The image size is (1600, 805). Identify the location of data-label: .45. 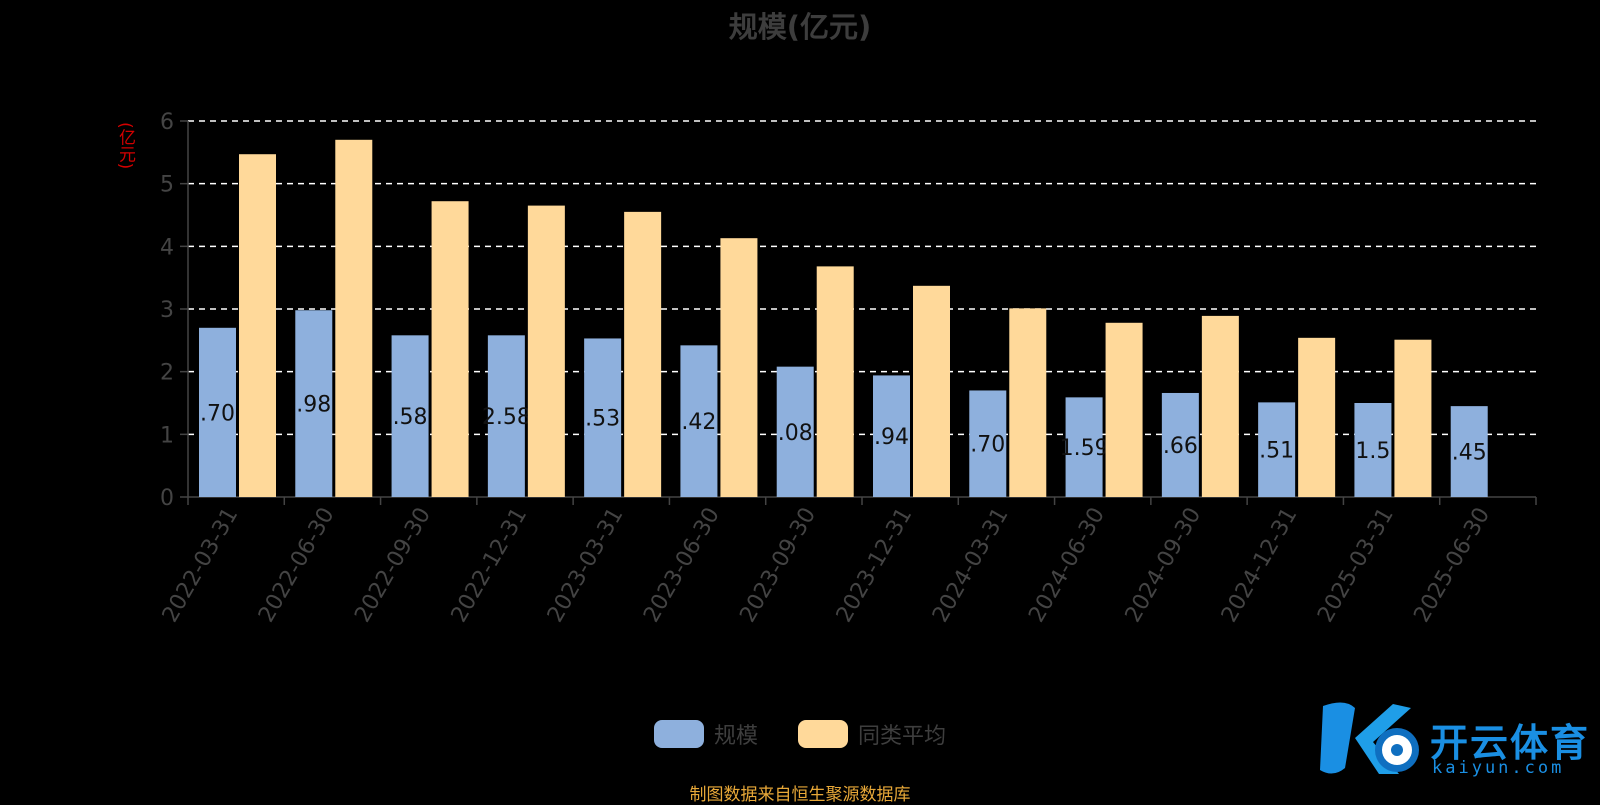
(1469, 453).